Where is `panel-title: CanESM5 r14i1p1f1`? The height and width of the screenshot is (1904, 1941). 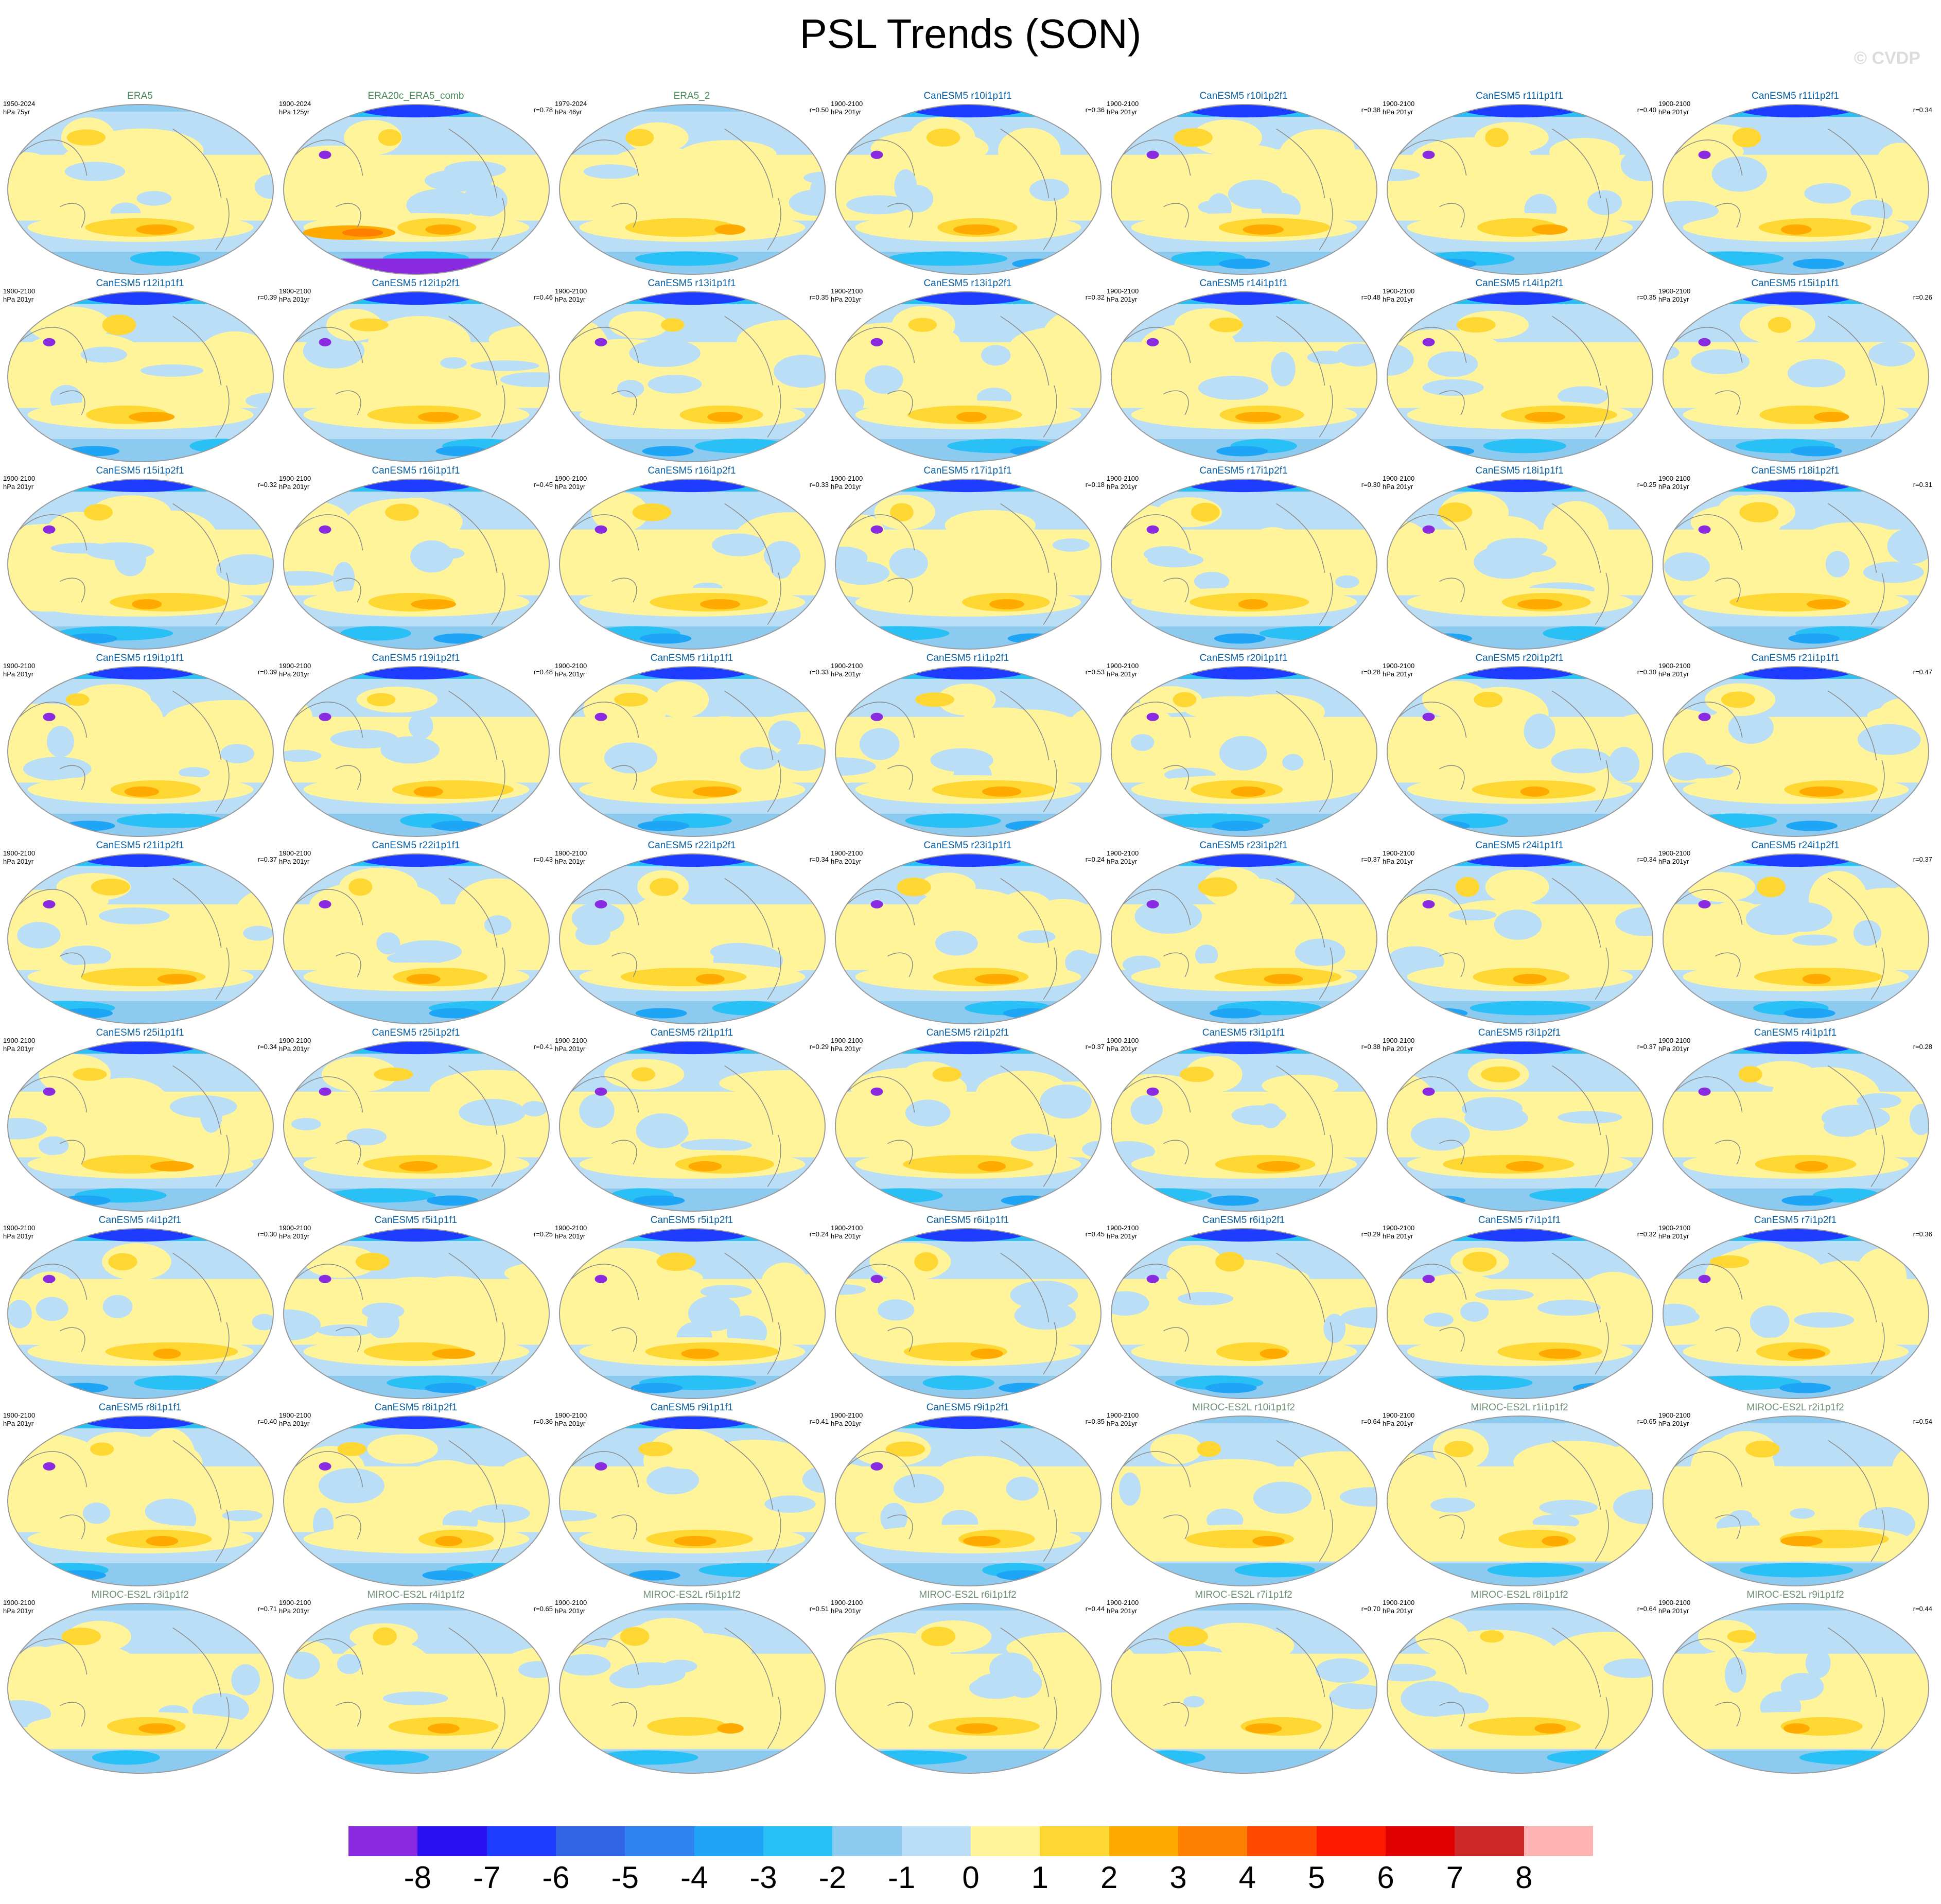
panel-title: CanESM5 r14i1p1f1 is located at coordinates (1243, 283).